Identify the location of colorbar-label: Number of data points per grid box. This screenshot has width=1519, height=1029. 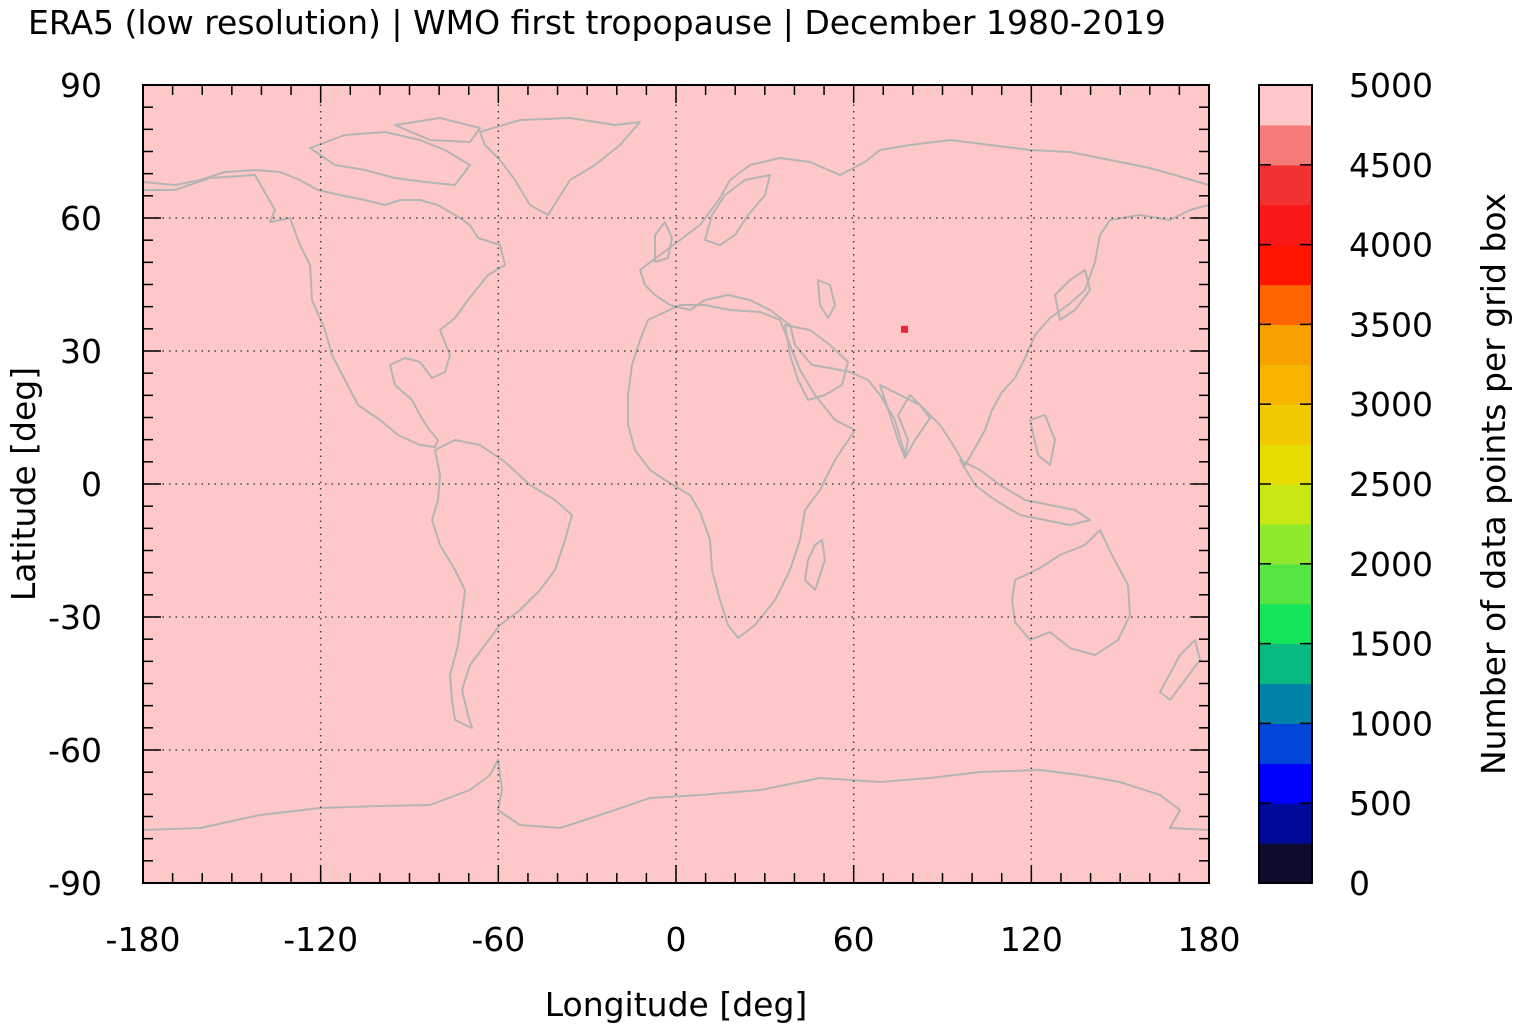
(1493, 484).